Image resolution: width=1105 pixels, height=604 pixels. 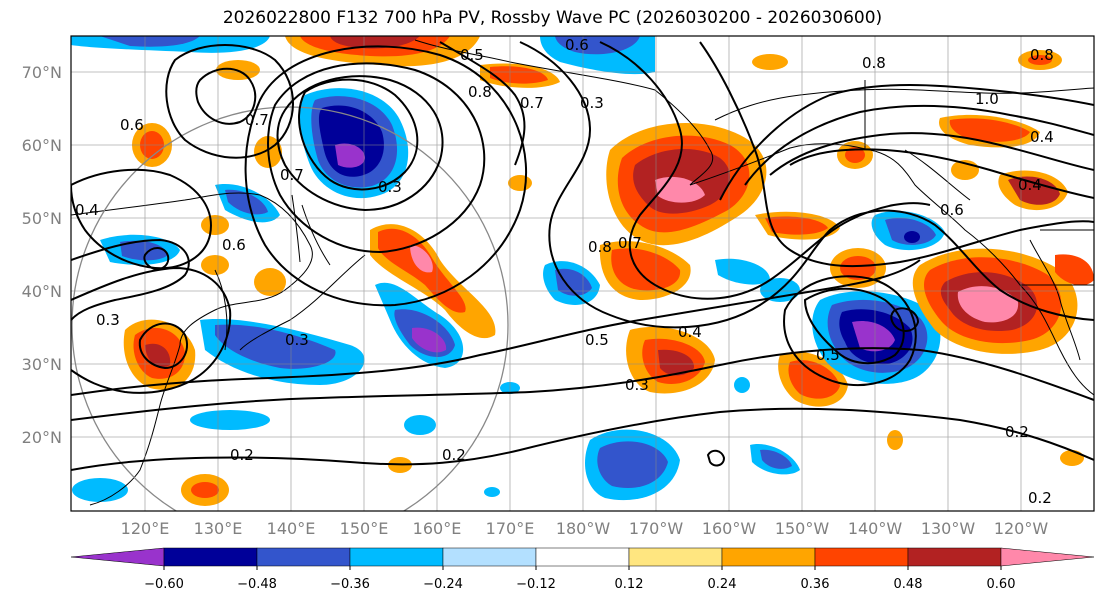 I want to click on lon-label: 170°W, so click(x=656, y=528).